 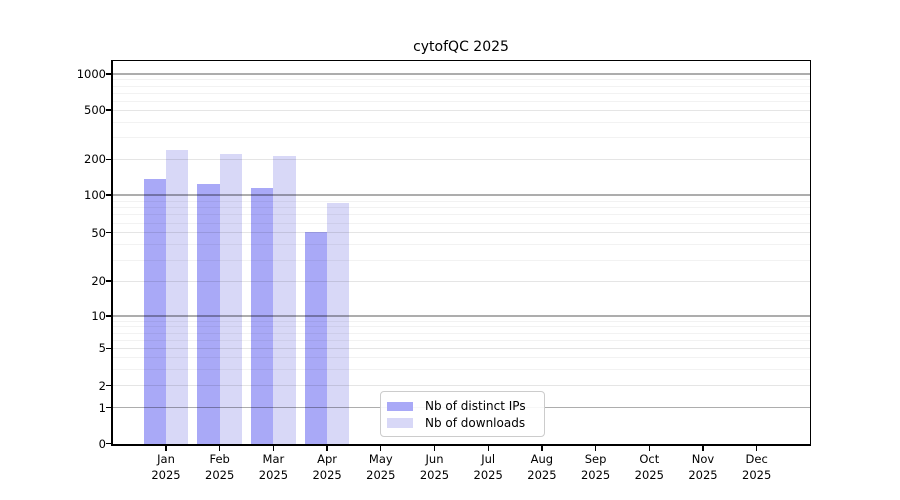 What do you see at coordinates (95, 110) in the screenshot?
I see `y-tick-label-500: 500` at bounding box center [95, 110].